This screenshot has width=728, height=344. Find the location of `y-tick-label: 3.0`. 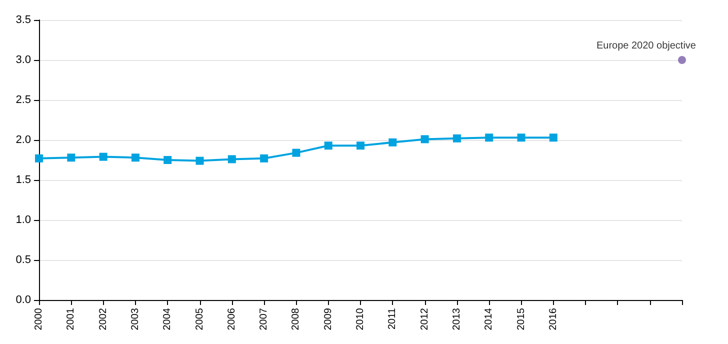

y-tick-label: 3.0 is located at coordinates (23, 60).